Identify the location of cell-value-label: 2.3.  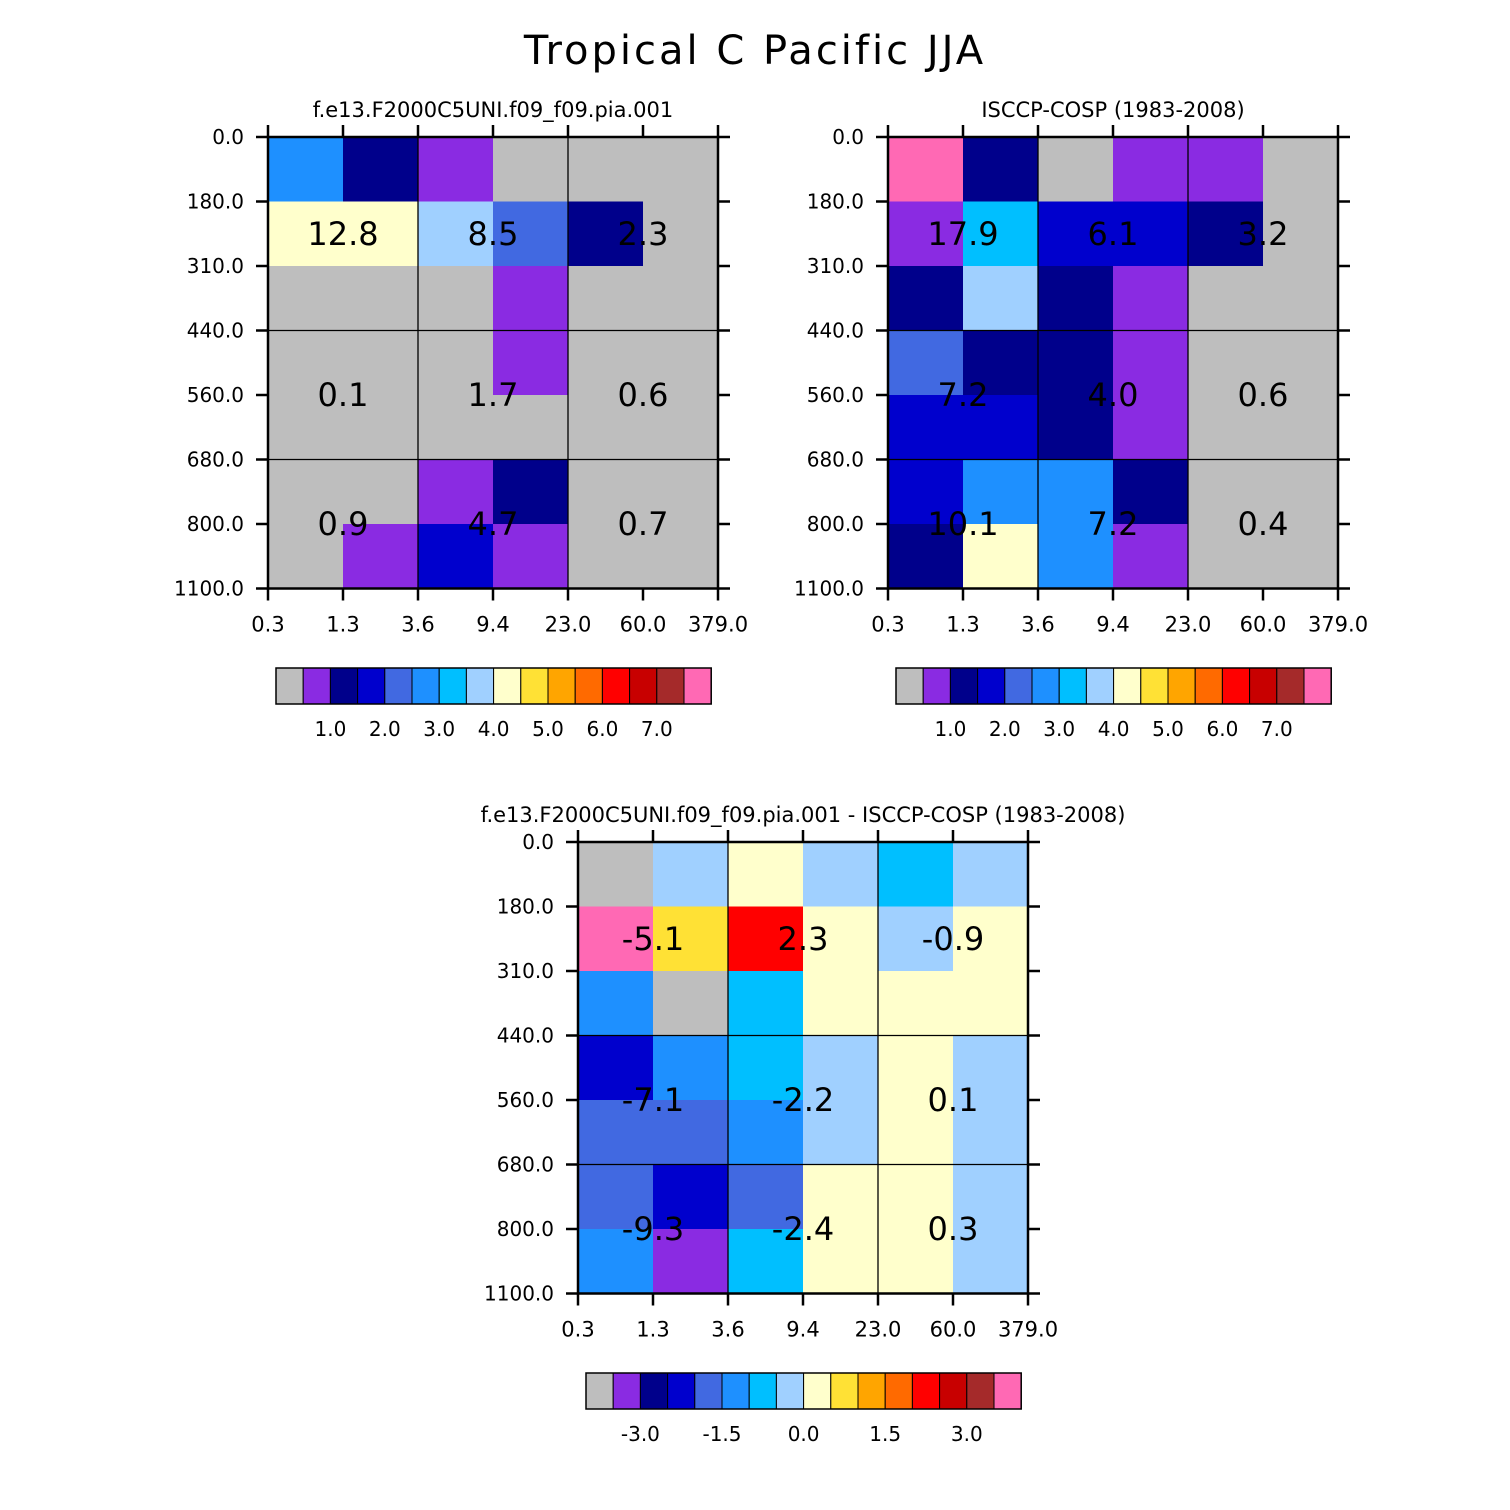
(643, 234).